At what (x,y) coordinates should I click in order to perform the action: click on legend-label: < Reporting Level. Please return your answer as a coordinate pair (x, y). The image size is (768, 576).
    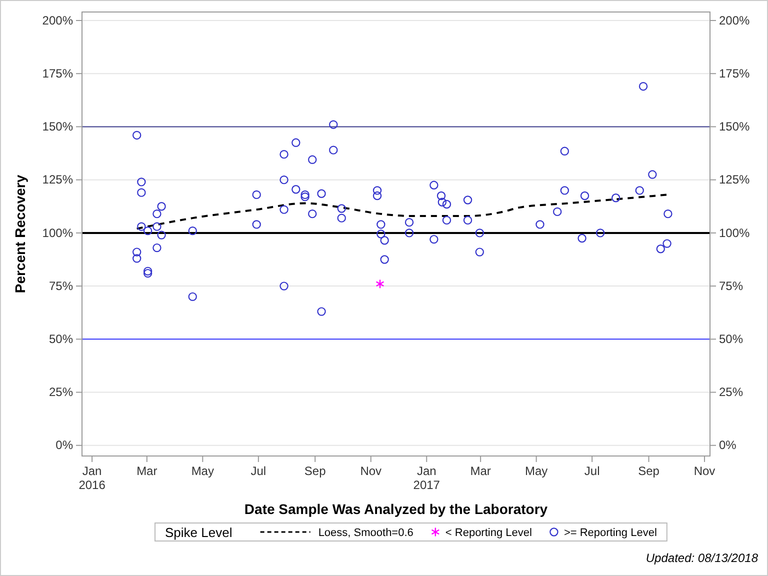
    Looking at the image, I should click on (488, 533).